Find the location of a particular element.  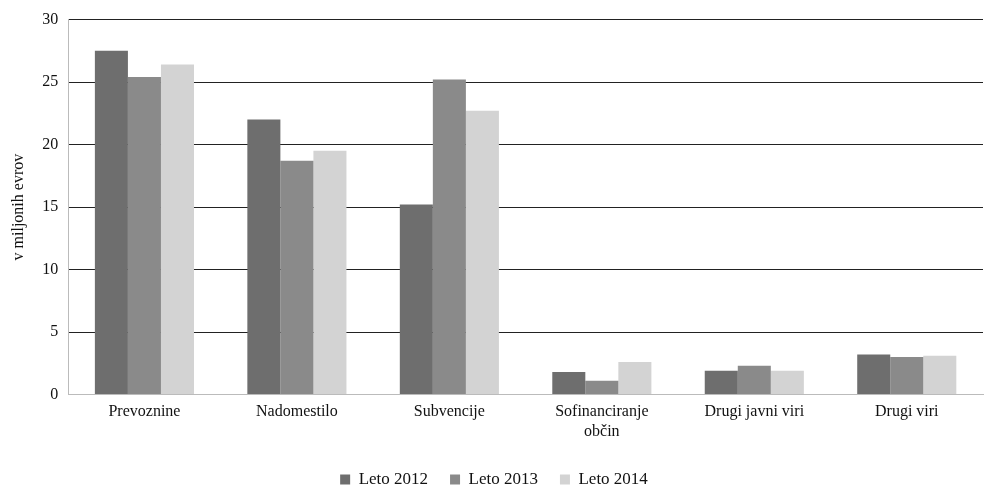

y-tick-label: 30 is located at coordinates (50, 18).